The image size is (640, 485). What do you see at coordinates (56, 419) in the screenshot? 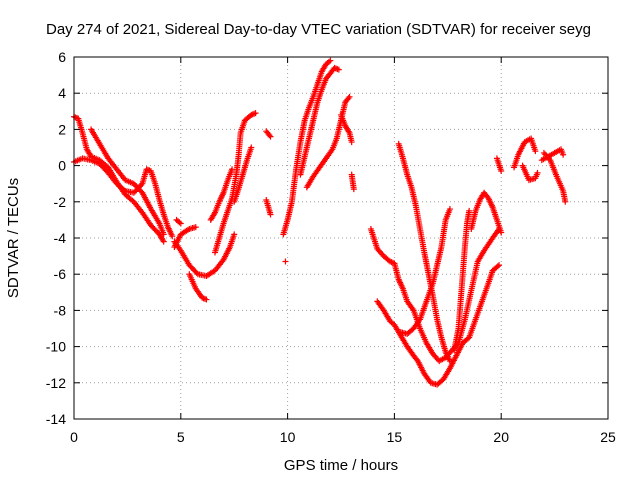
I see `y-tick-label: -14` at bounding box center [56, 419].